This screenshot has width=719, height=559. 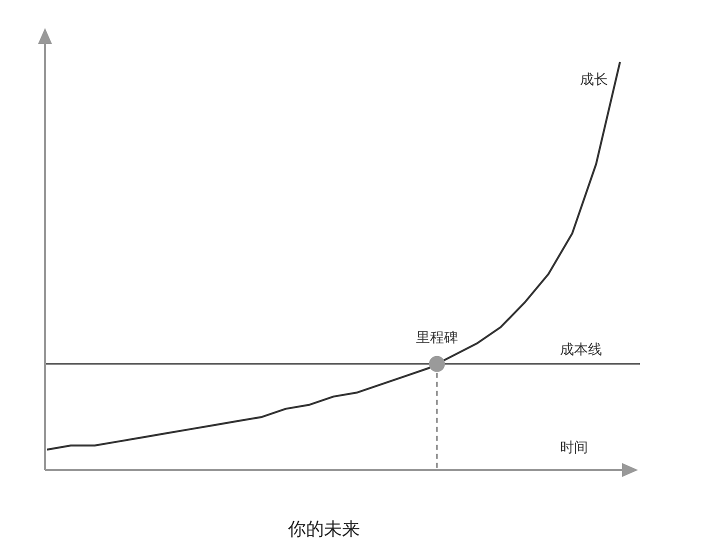 I want to click on ref-line-label: 成本线, so click(x=581, y=350).